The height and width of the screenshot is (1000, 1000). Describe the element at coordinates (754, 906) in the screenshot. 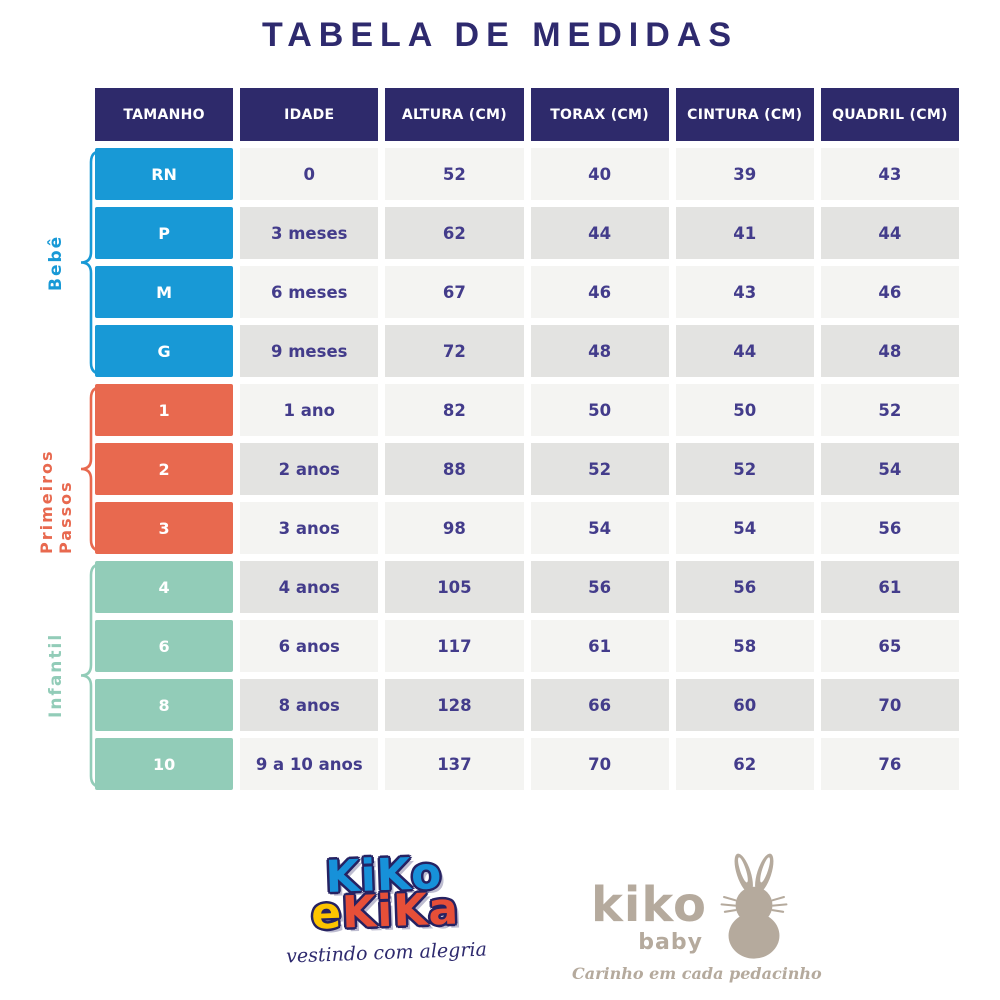

I see `bunny-icon` at that location.